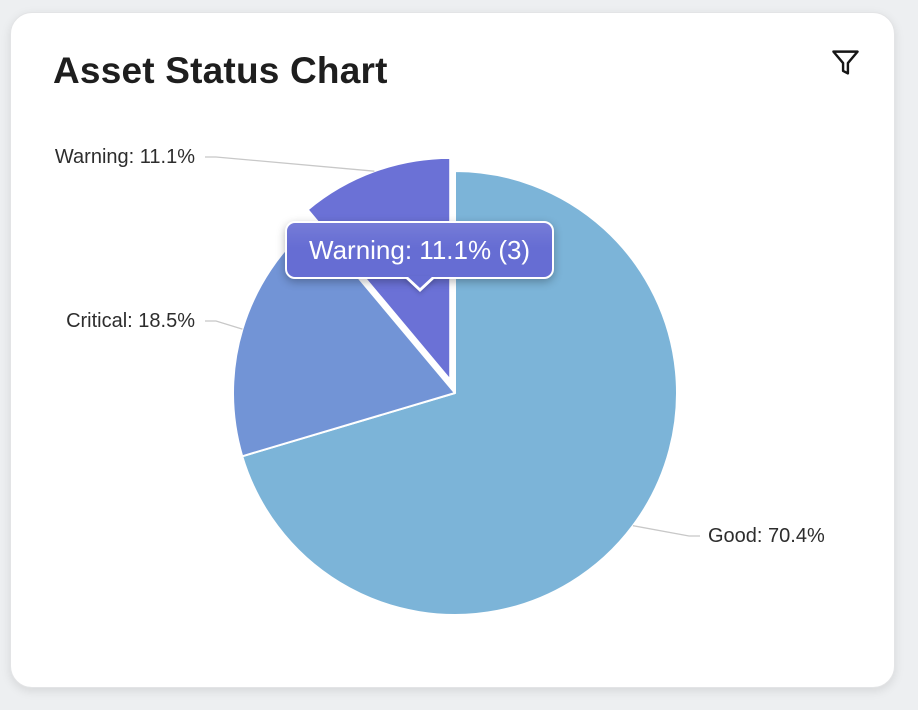 Image resolution: width=918 pixels, height=710 pixels. I want to click on filter-icon, so click(845, 62).